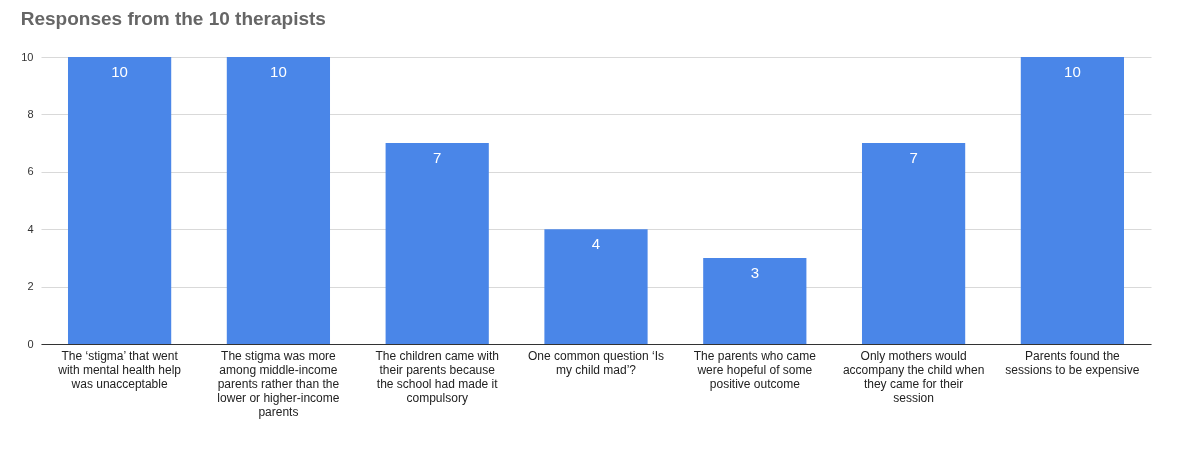 This screenshot has height=461, width=1190. What do you see at coordinates (173, 18) in the screenshot?
I see `chart-title: Responses from the 10 therapists` at bounding box center [173, 18].